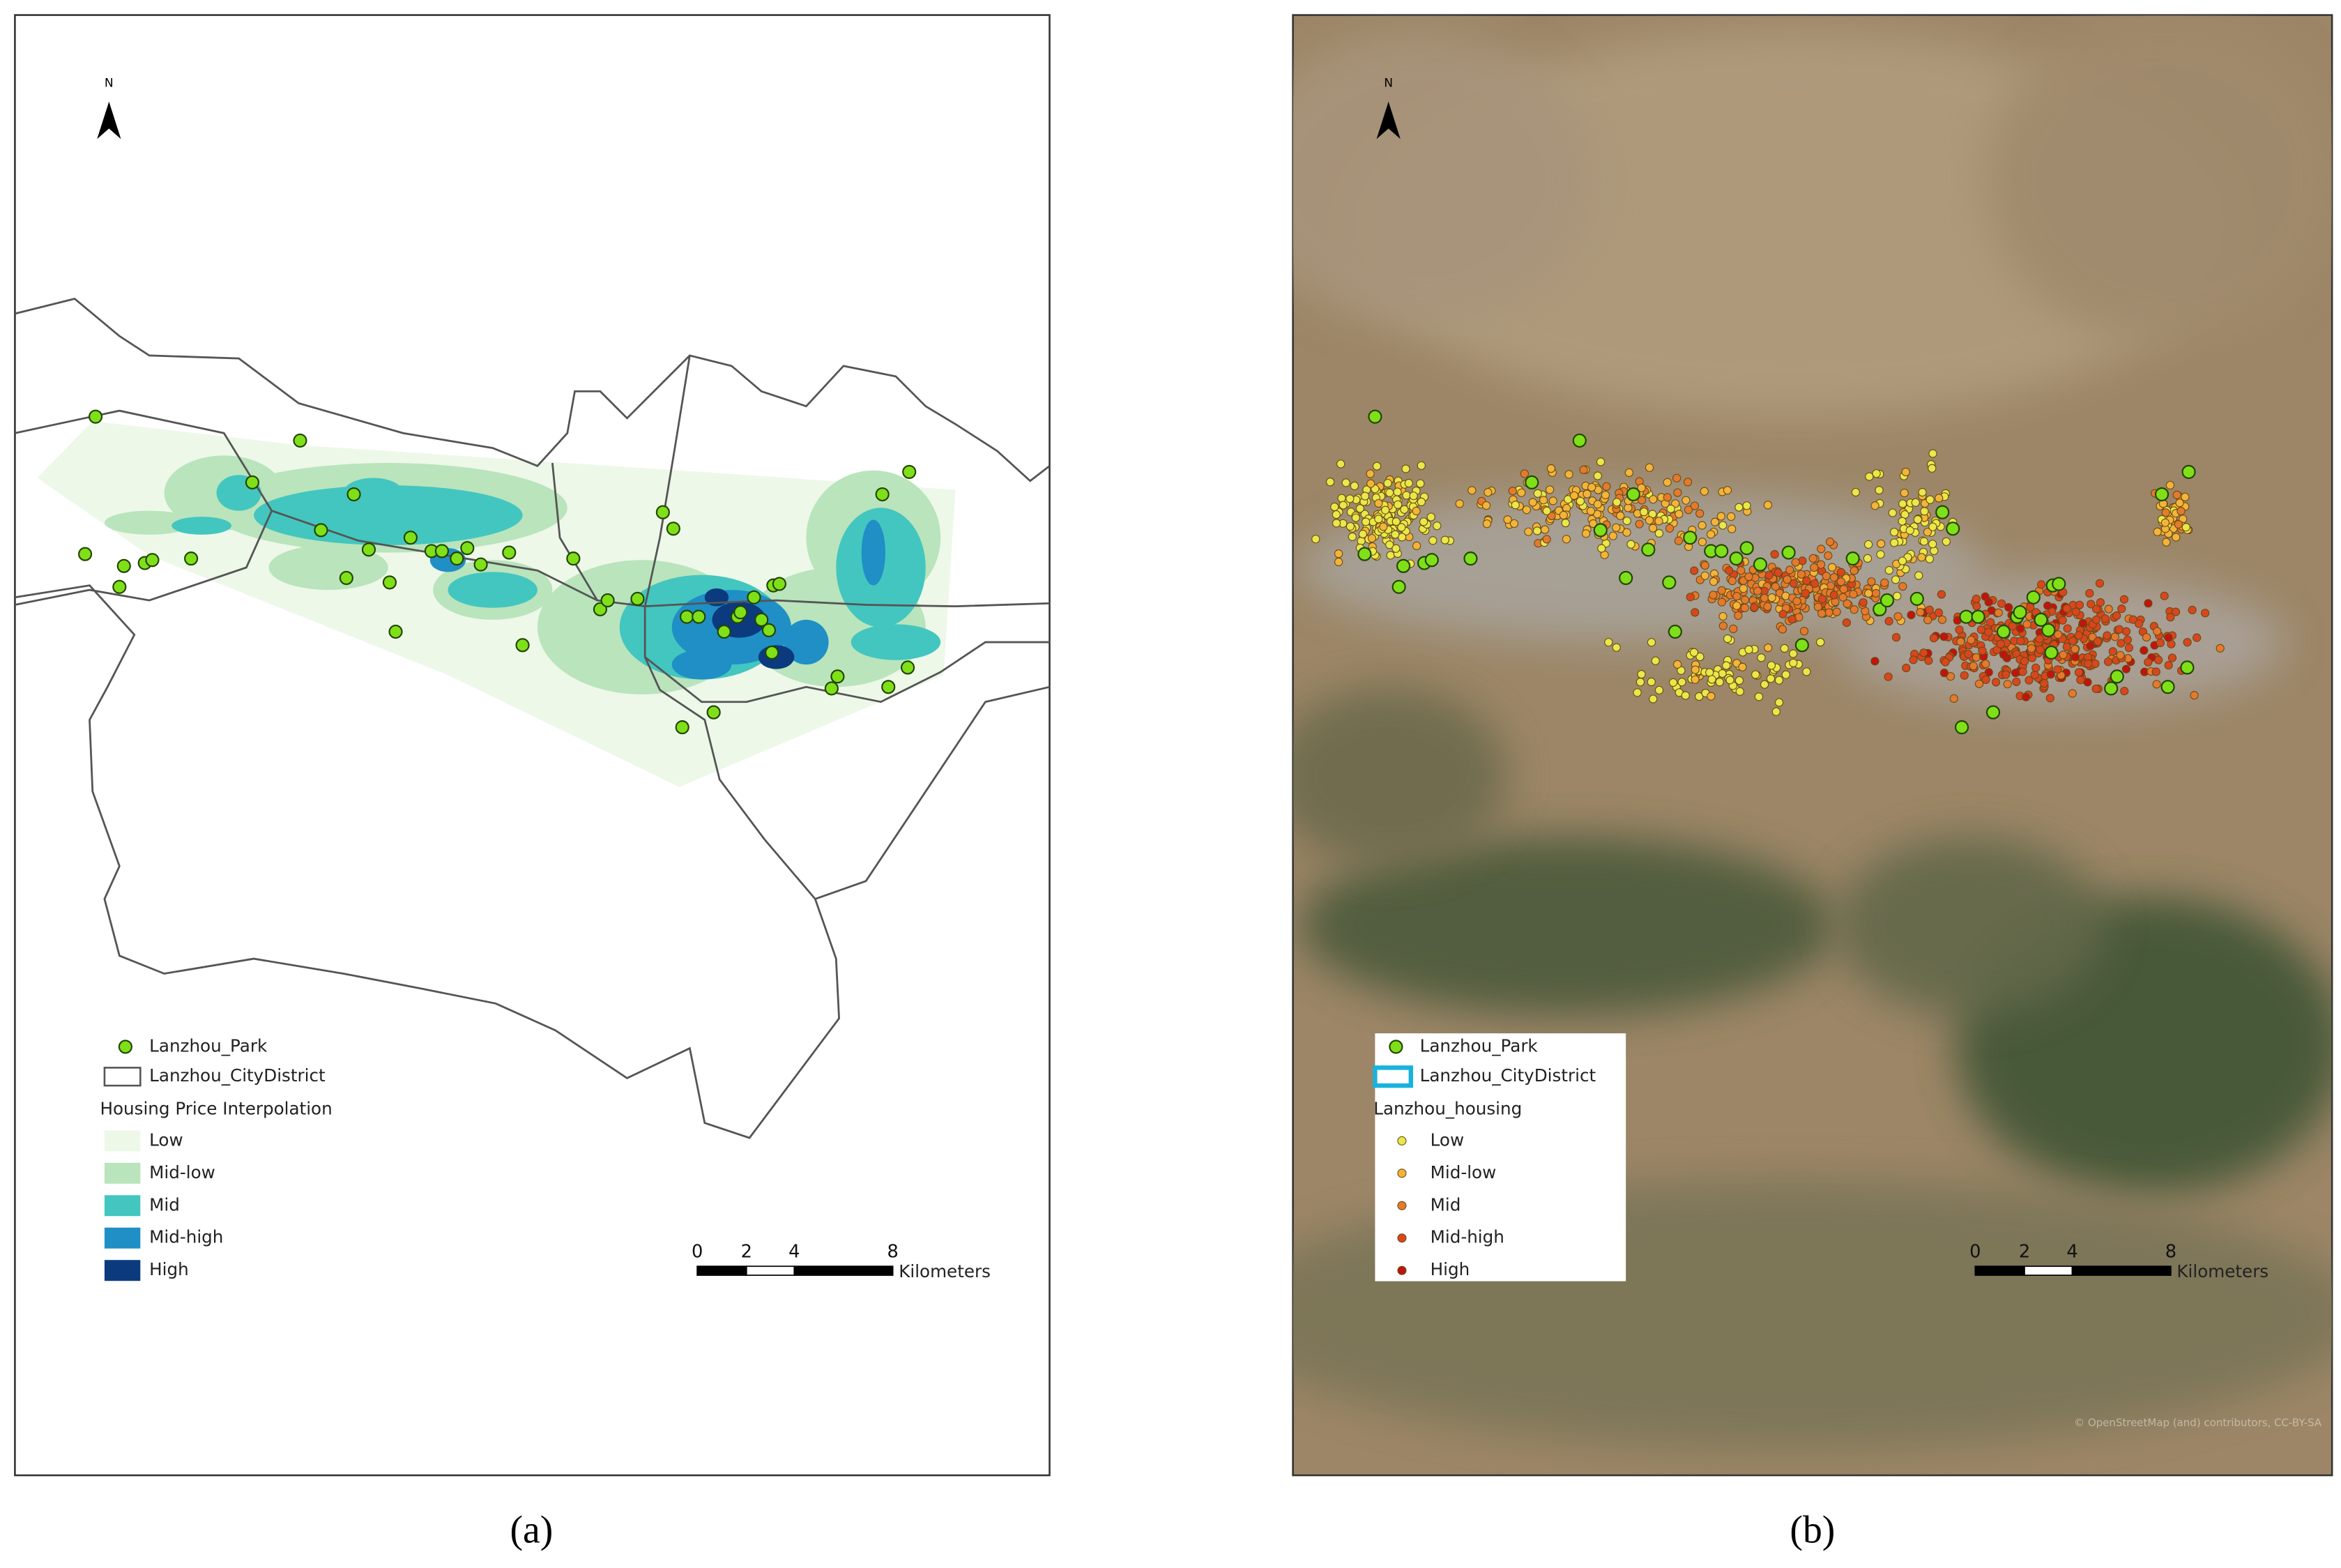 The image size is (2341, 1568). I want to click on housing, so click(1768, 582).